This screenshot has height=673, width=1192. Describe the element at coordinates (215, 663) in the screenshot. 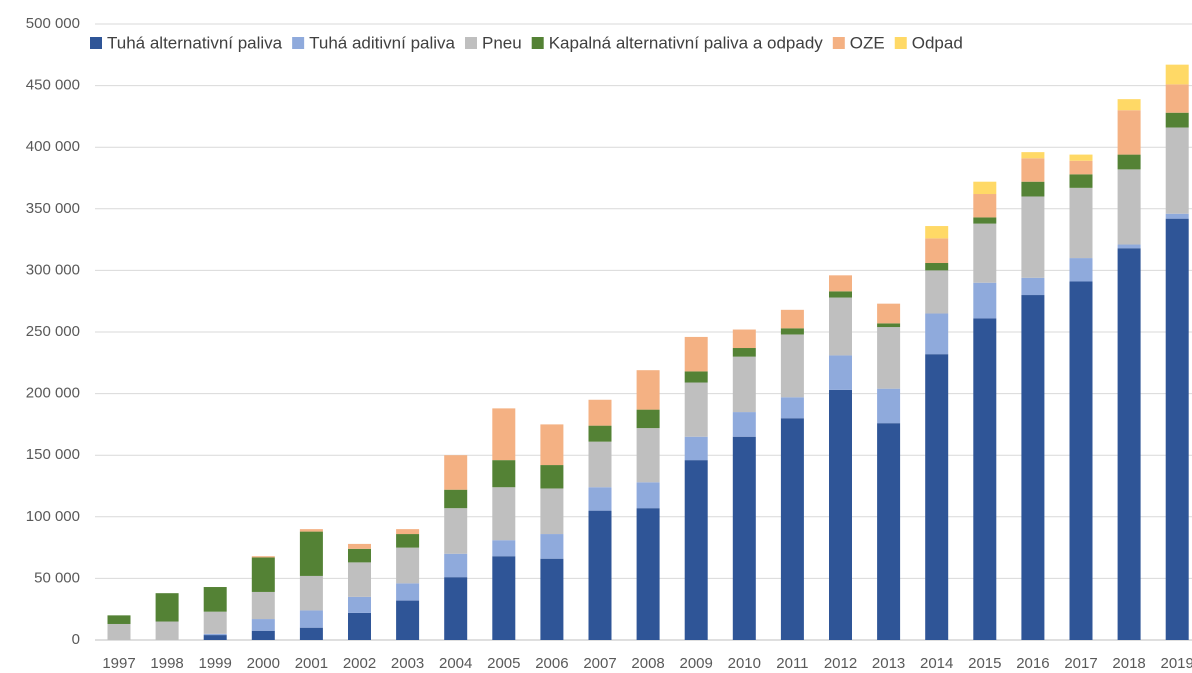

I see `x-tick-label: 1999` at that location.